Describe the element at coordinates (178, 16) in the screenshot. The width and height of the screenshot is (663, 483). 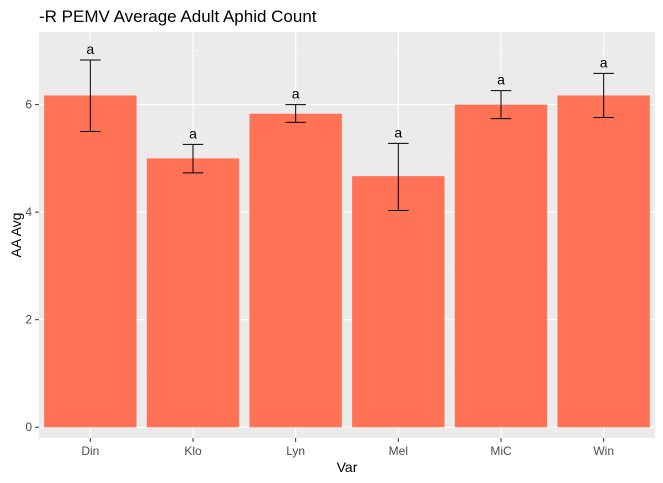
I see `chart-title: -R PEMV Average Adult Aphid Count` at that location.